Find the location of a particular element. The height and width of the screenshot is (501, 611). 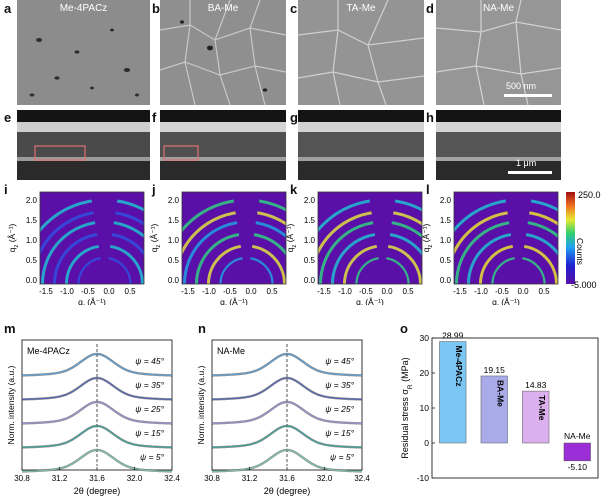

panel-label-e: e is located at coordinates (8, 117).